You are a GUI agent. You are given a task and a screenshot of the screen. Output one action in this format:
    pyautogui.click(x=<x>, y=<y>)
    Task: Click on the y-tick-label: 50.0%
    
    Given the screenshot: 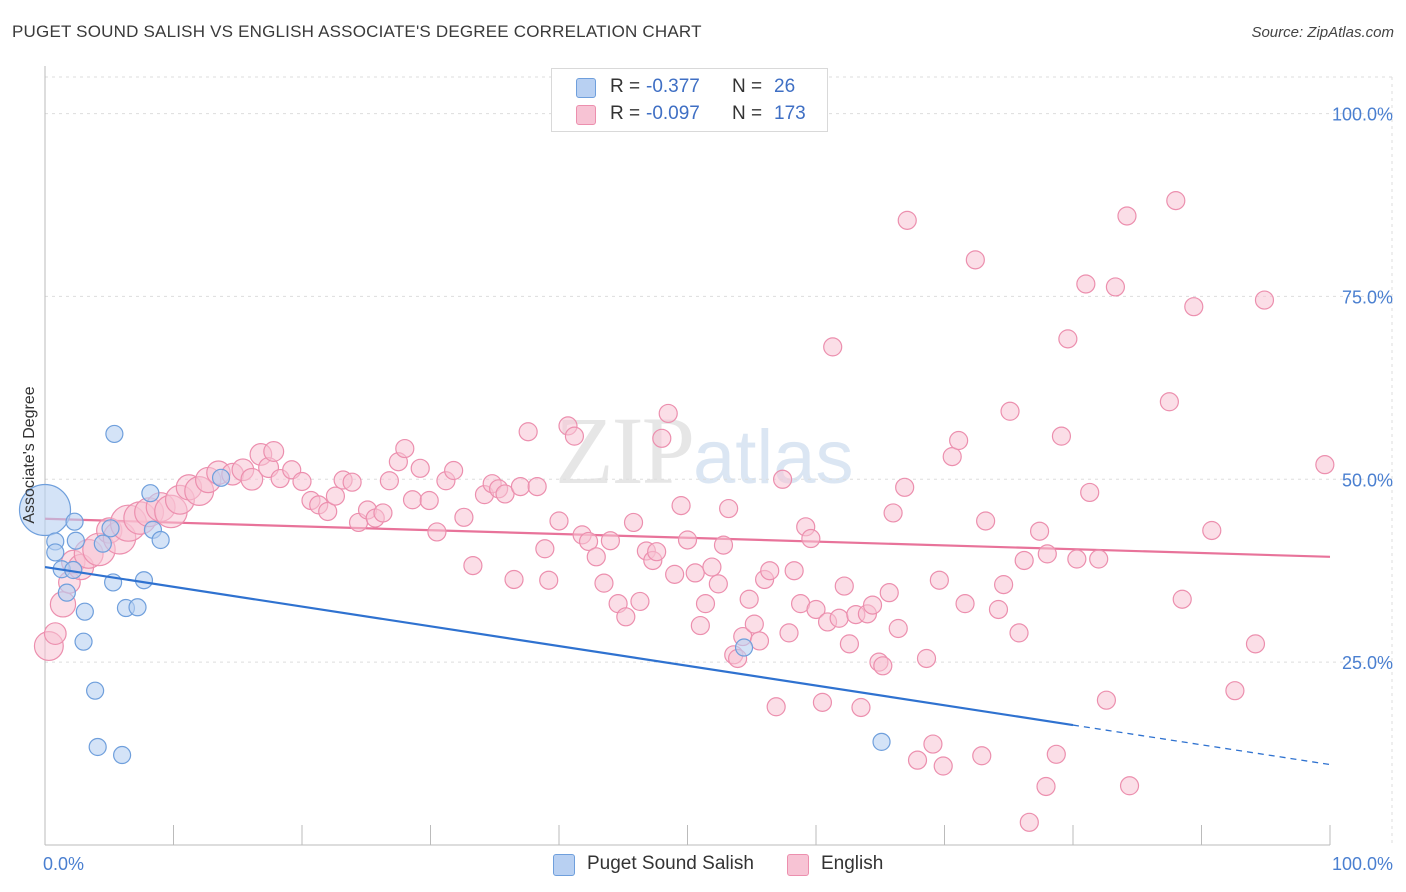 What is the action you would take?
    pyautogui.click(x=1367, y=480)
    